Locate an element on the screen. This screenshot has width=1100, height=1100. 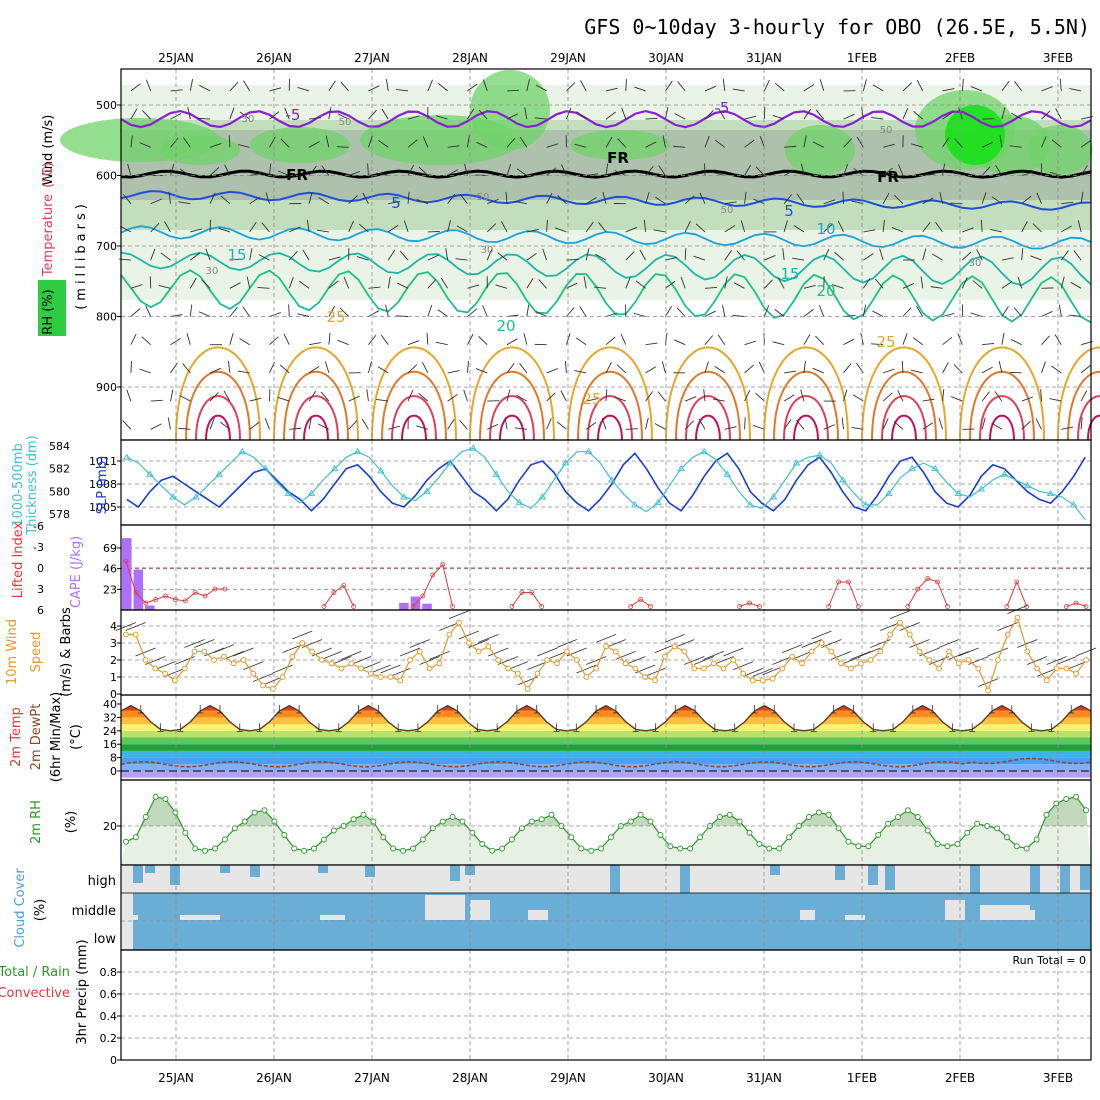
axis-tick-label: 0 is located at coordinates (113, 1060).